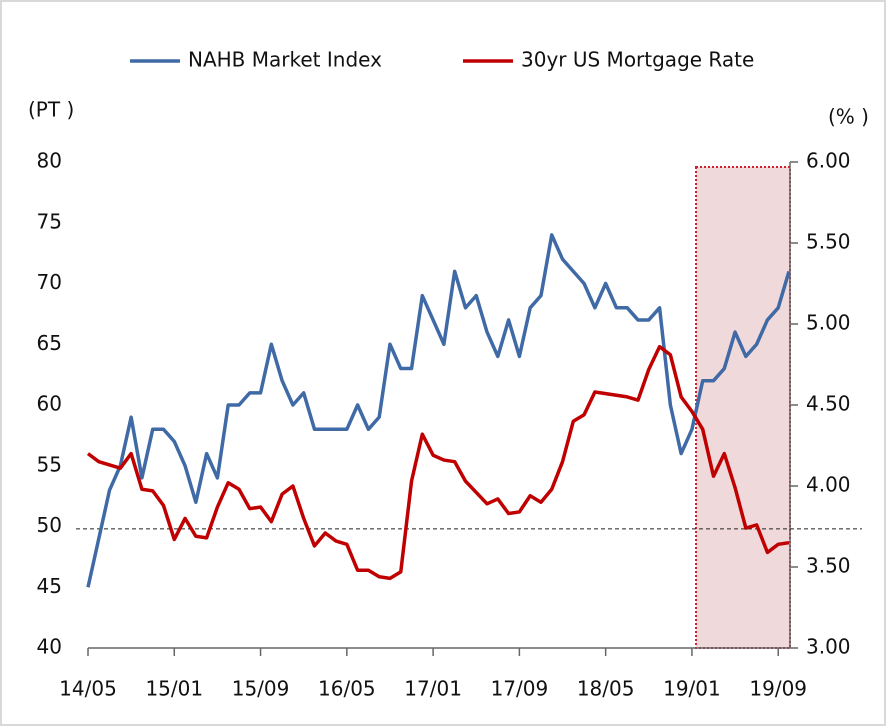 The image size is (886, 726). What do you see at coordinates (285, 60) in the screenshot?
I see `legend-label: NAHB Market Index` at bounding box center [285, 60].